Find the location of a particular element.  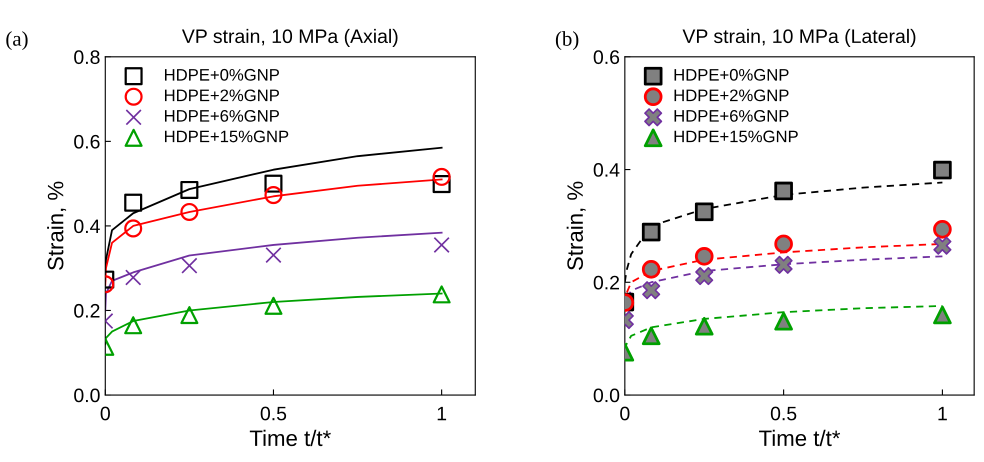

chart-title: VP strain, 10 MPa (Axial) is located at coordinates (290, 37).